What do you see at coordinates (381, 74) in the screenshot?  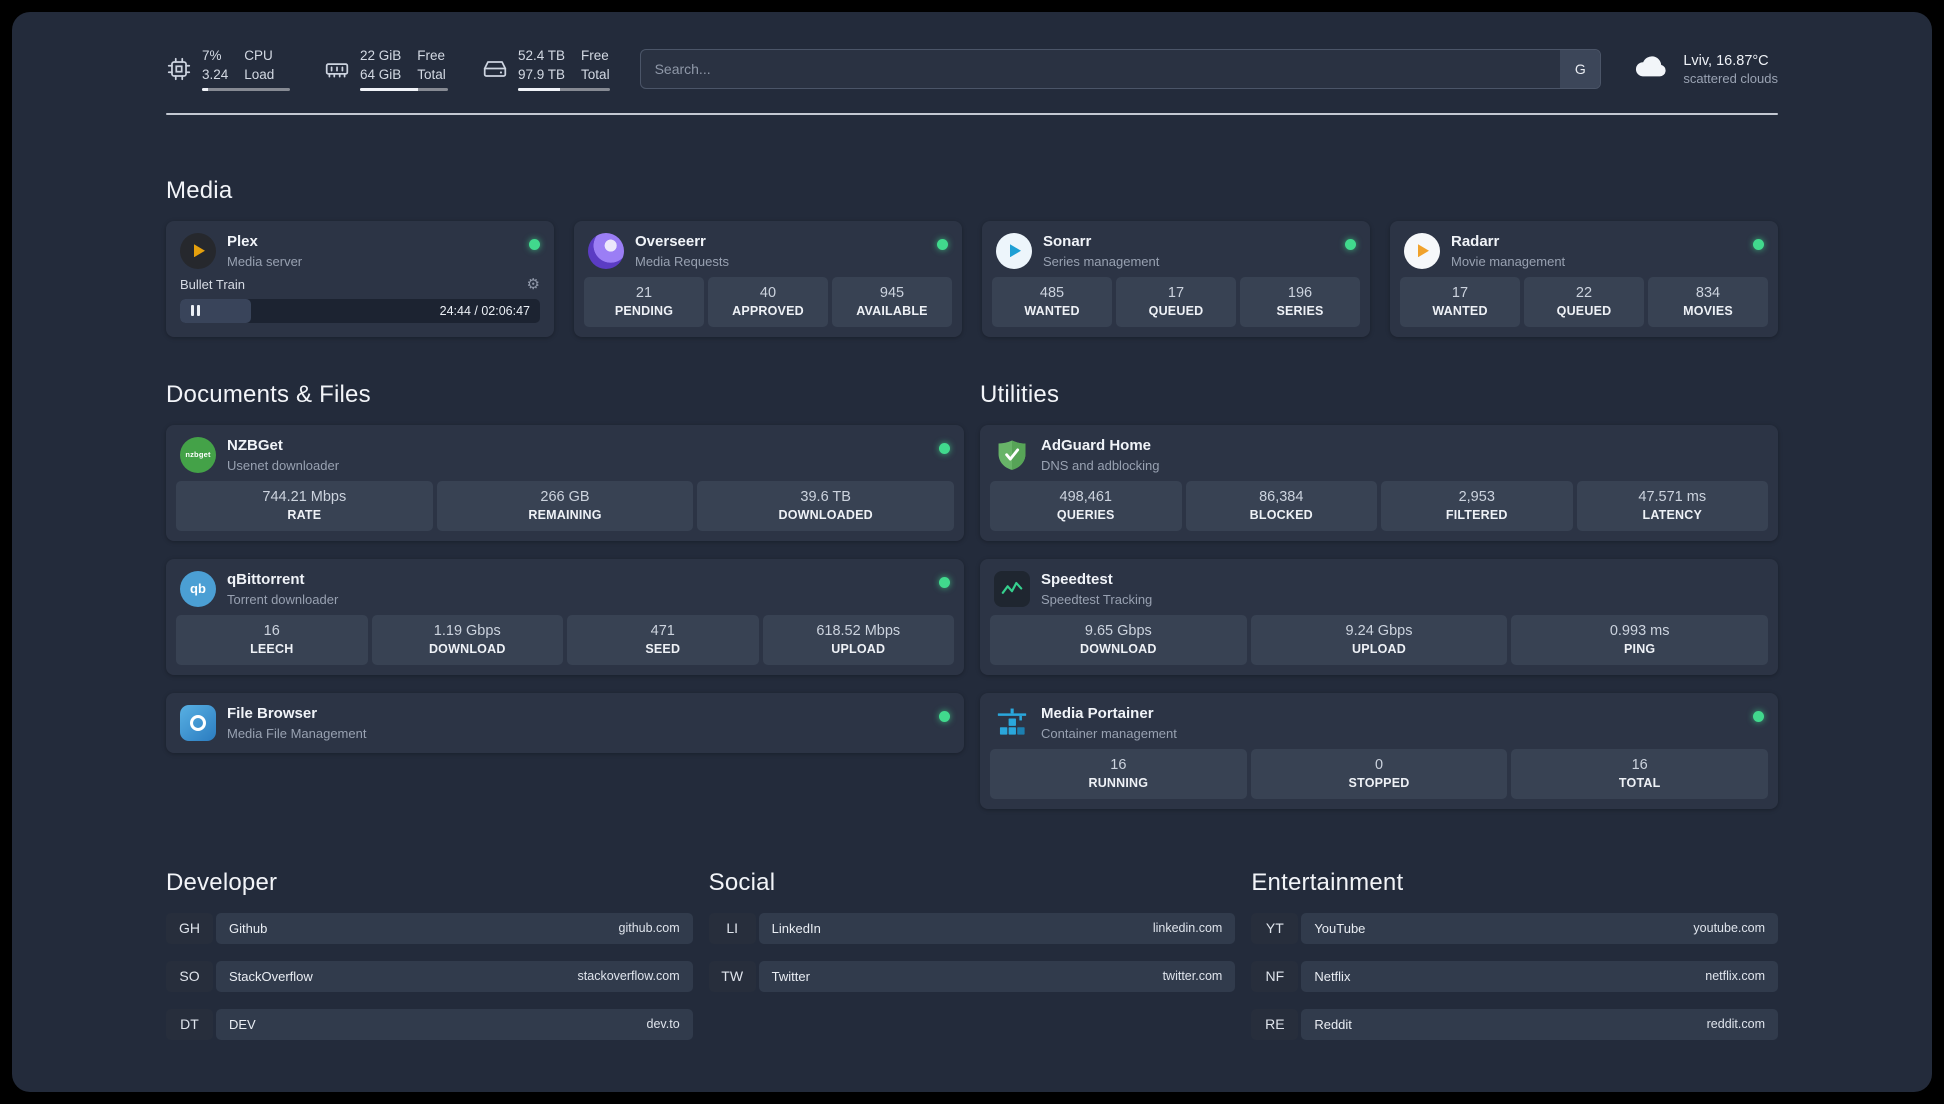 I see `memory-total-value: 64 GiB` at bounding box center [381, 74].